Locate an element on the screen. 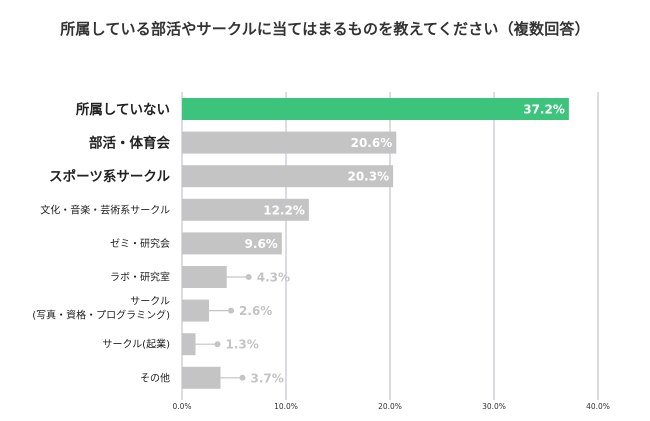  x-tick-label: 10.0% is located at coordinates (286, 406).